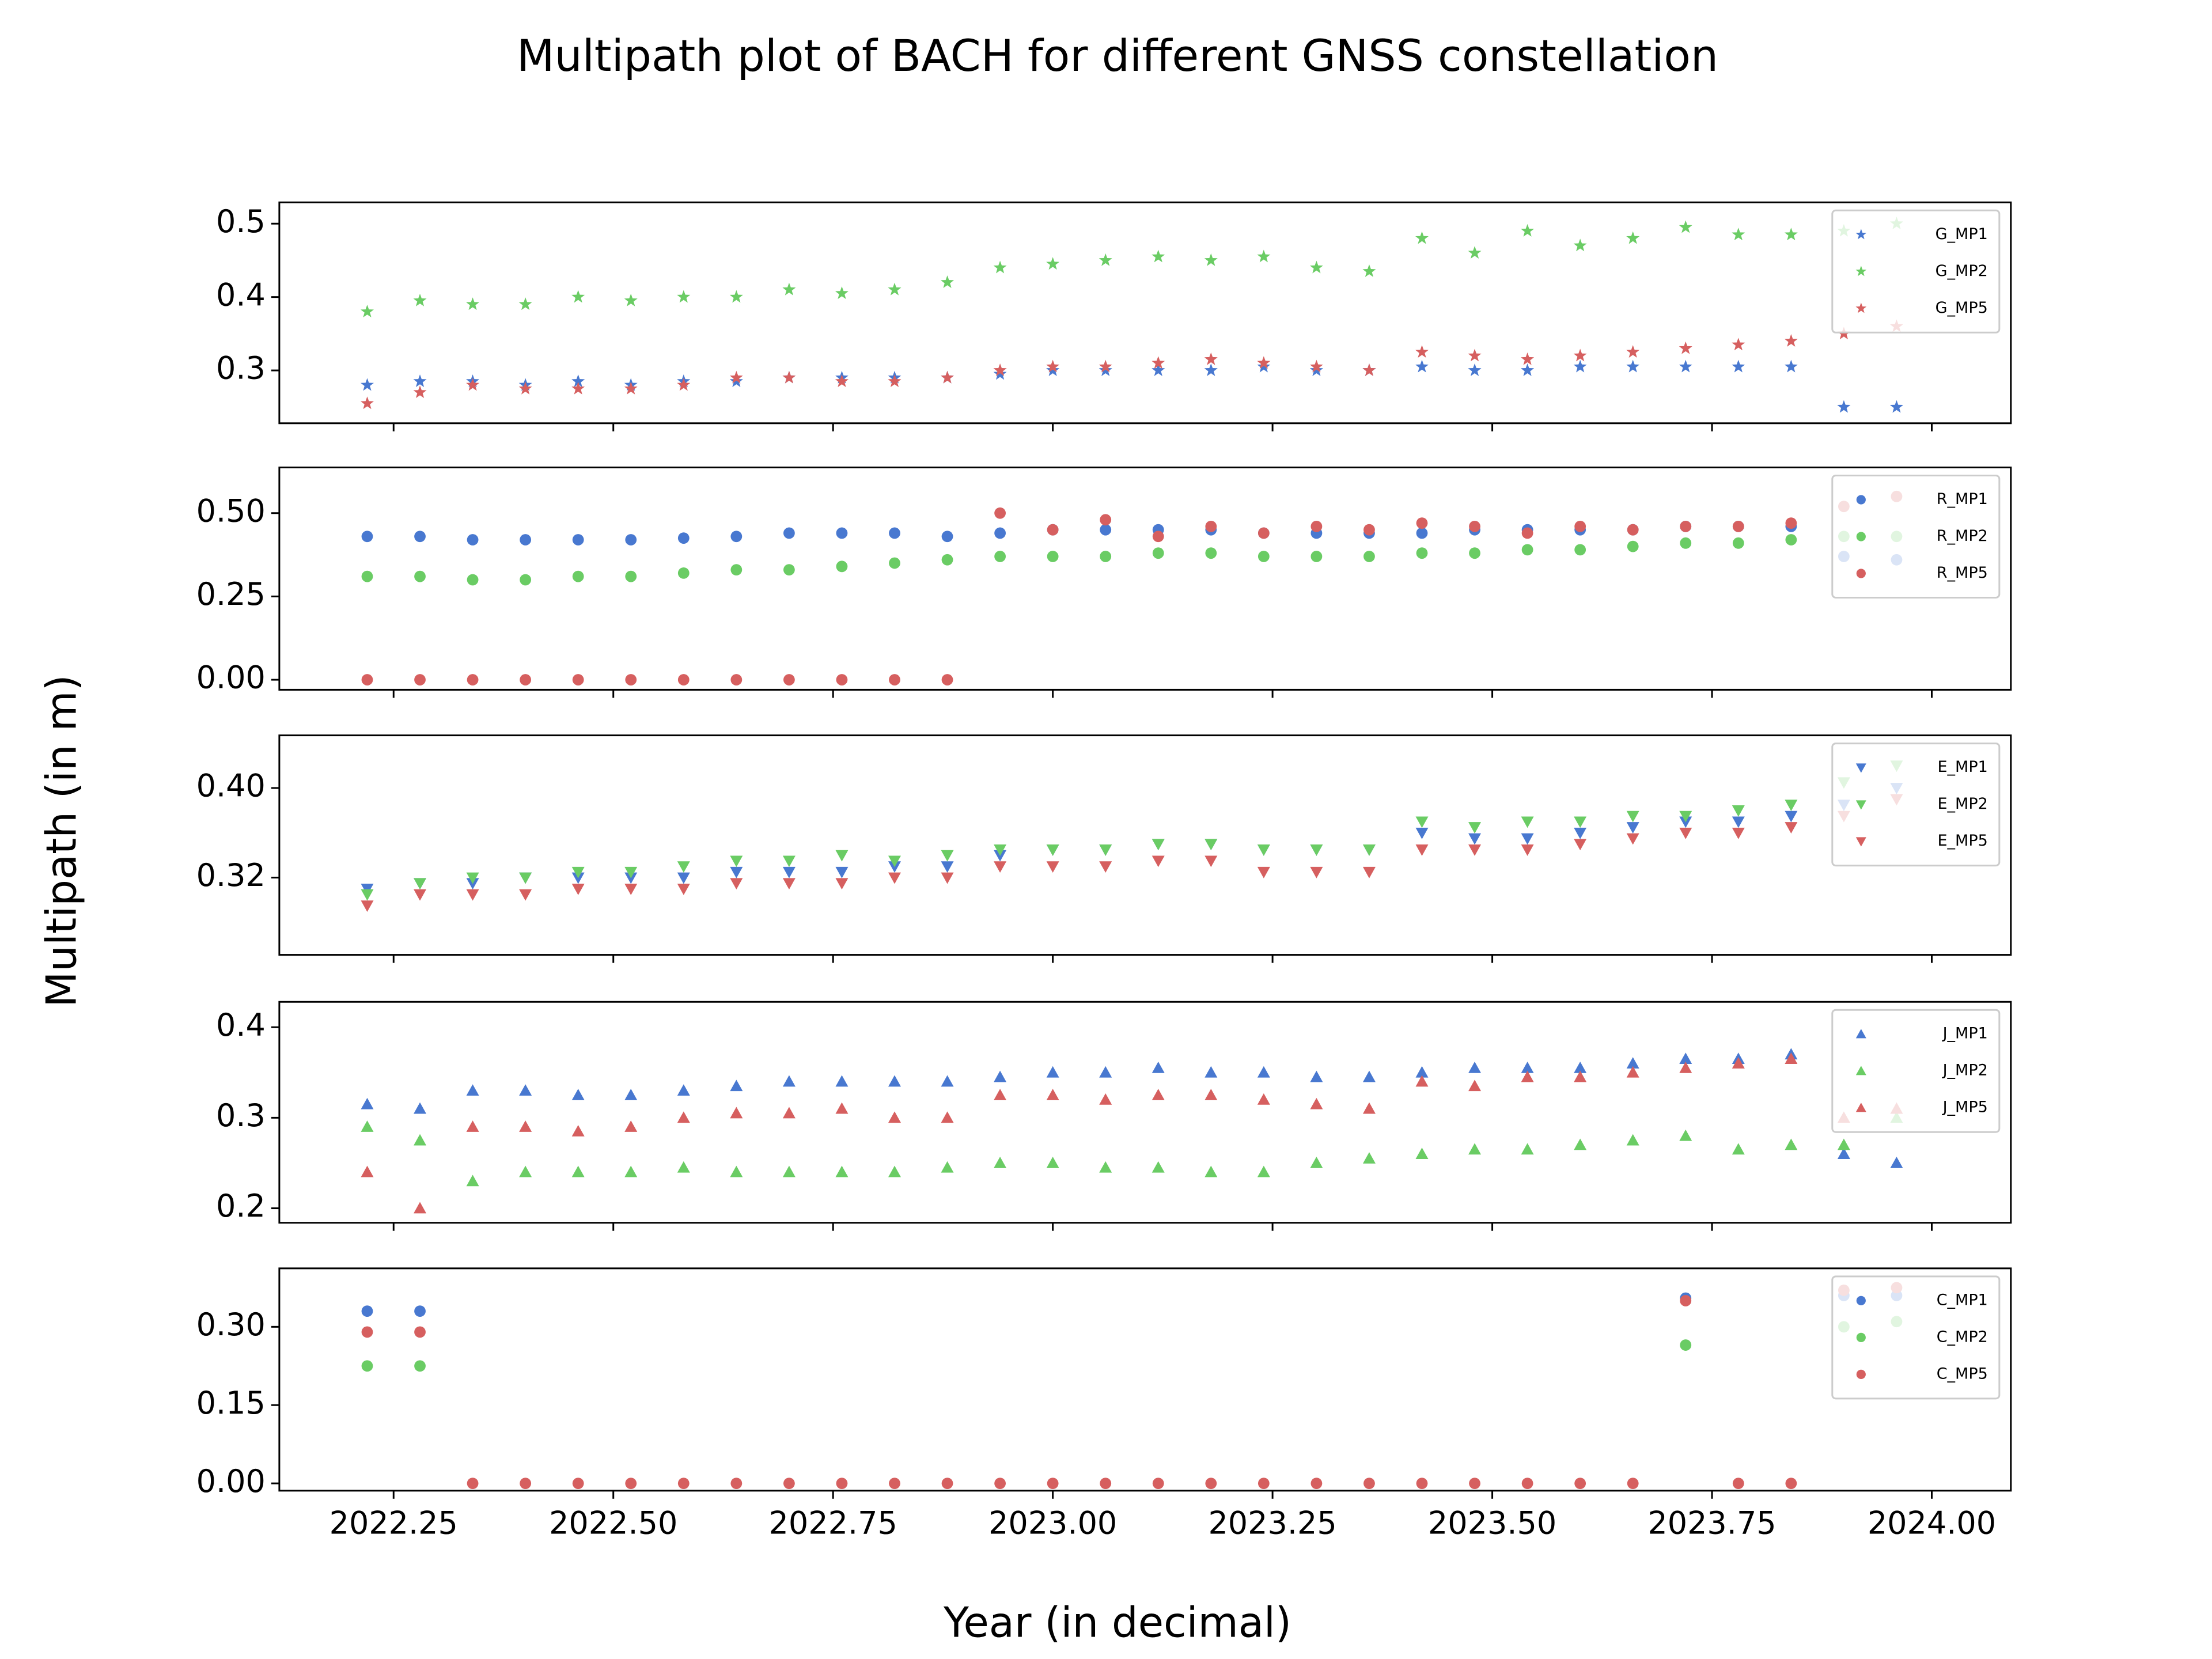 The width and height of the screenshot is (2212, 1659). Describe the element at coordinates (241, 221) in the screenshot. I see `y-tick-label: 0.5` at that location.